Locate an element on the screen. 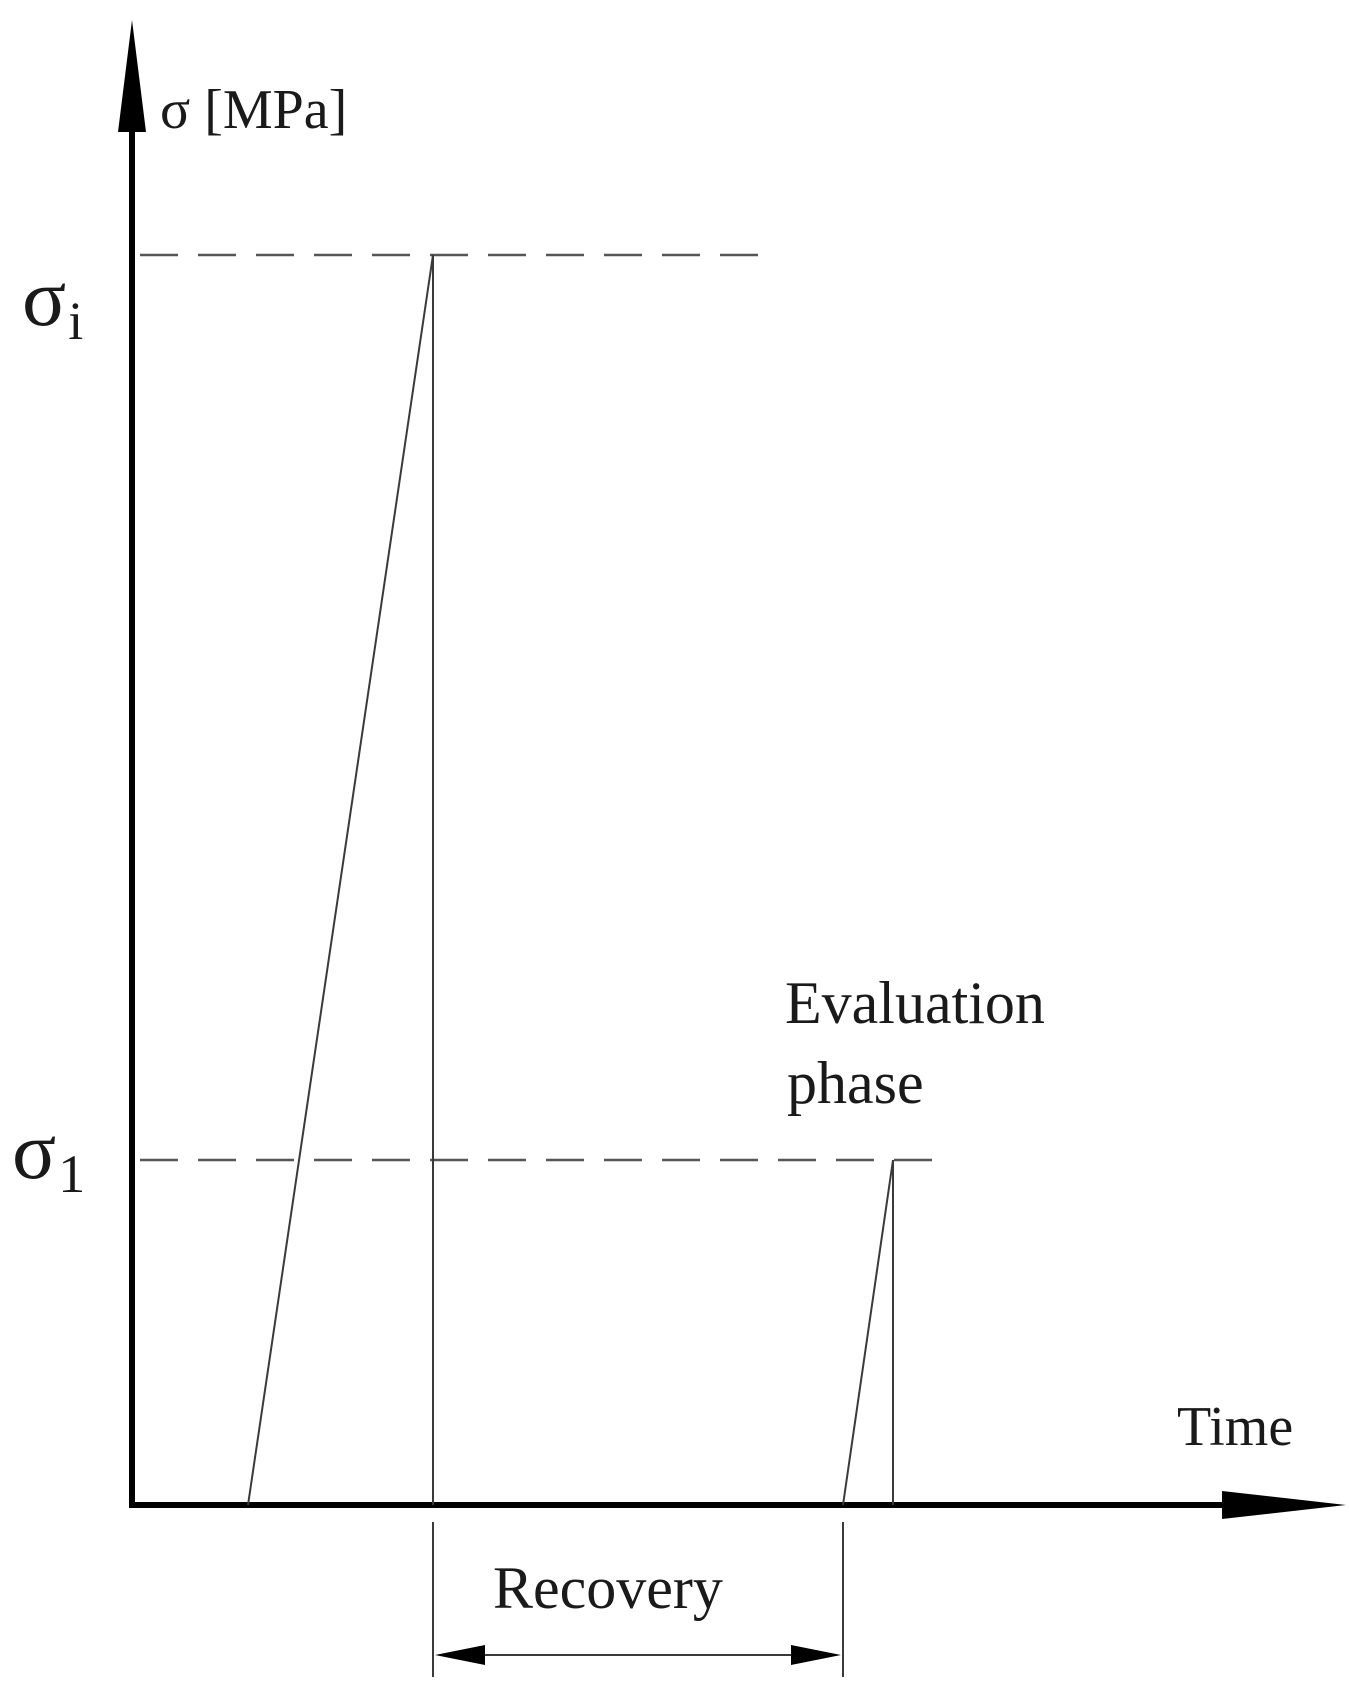  recovery-arrowhead-left is located at coordinates (460, 1655).